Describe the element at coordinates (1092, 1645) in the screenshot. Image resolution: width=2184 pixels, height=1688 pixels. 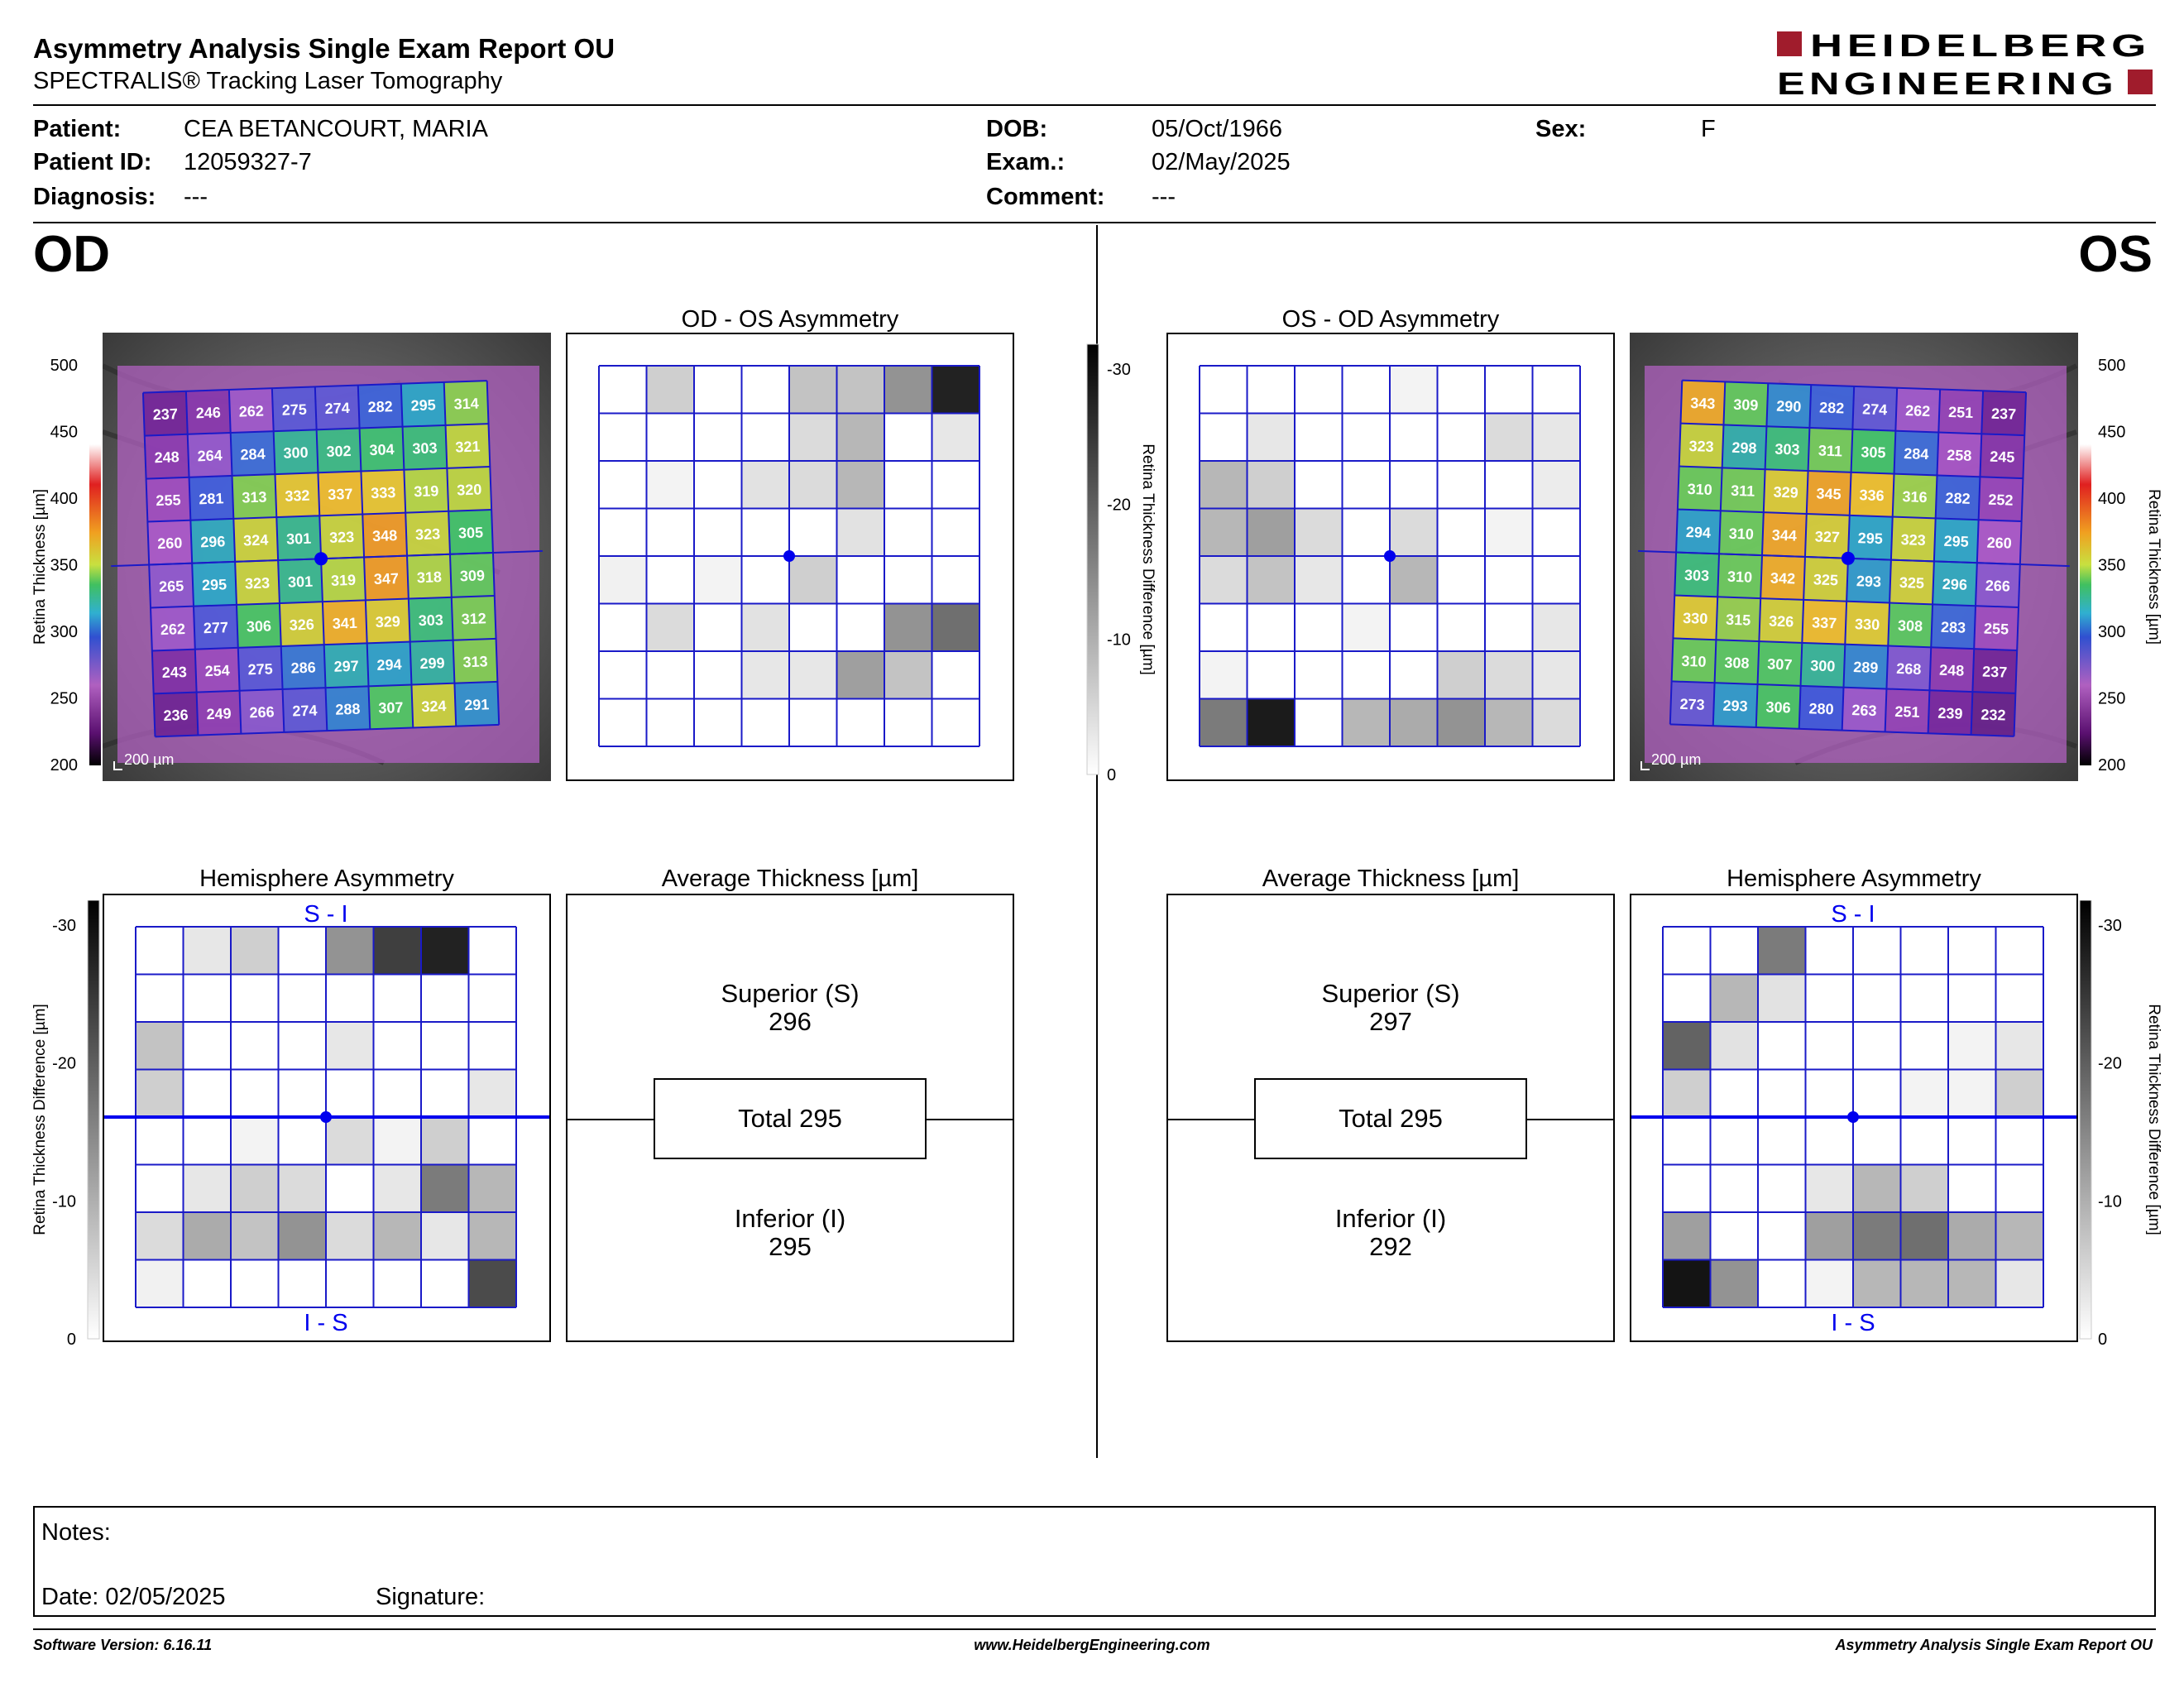
I see `footer-website: www.HeidelbergEngineering.com` at that location.